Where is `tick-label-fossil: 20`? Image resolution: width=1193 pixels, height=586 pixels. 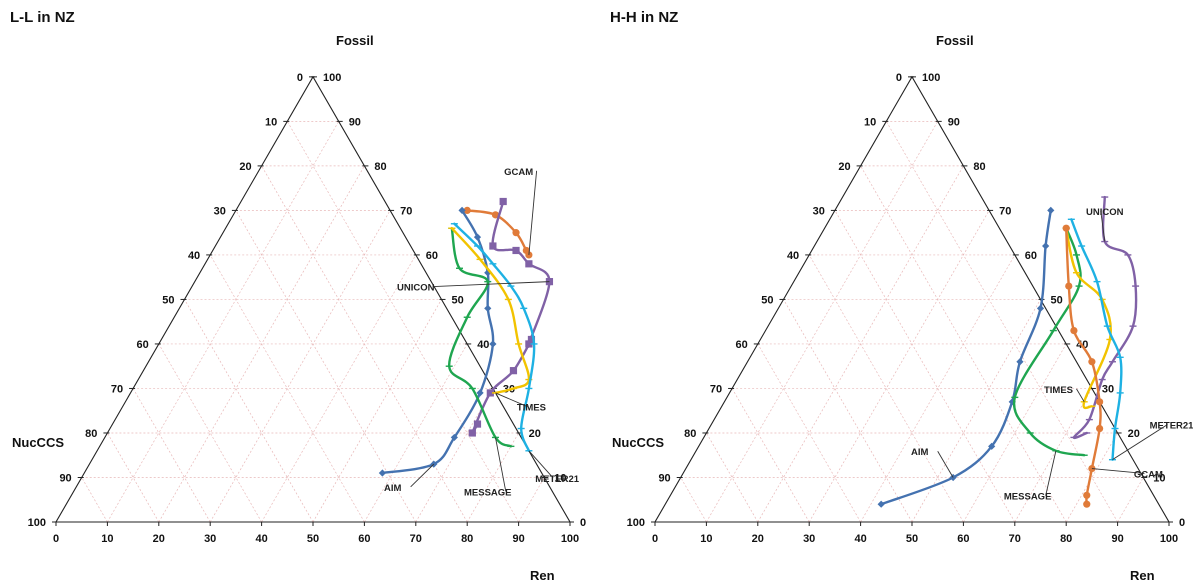
tick-label-fossil: 20 is located at coordinates (1134, 434).